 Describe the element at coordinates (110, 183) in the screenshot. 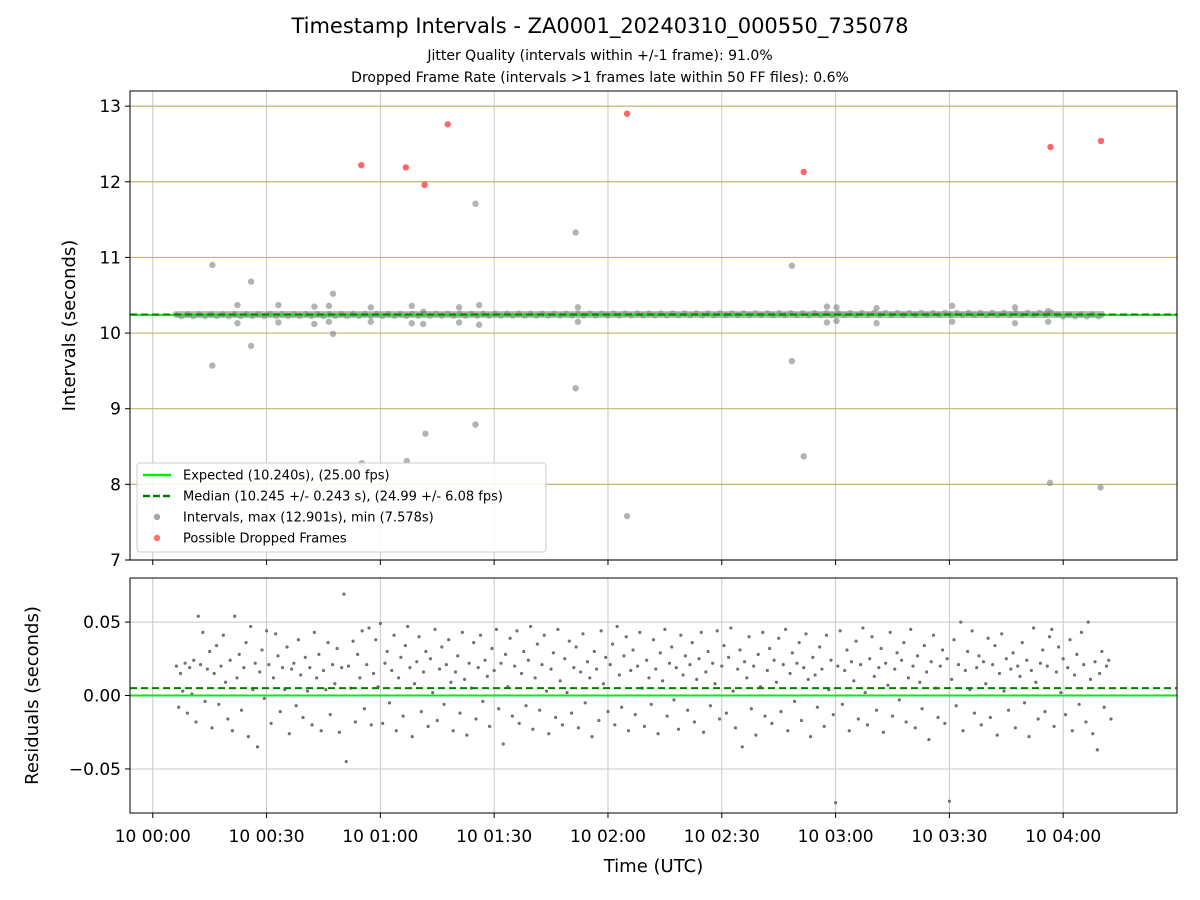

I see `top-ytick-label: 12` at that location.